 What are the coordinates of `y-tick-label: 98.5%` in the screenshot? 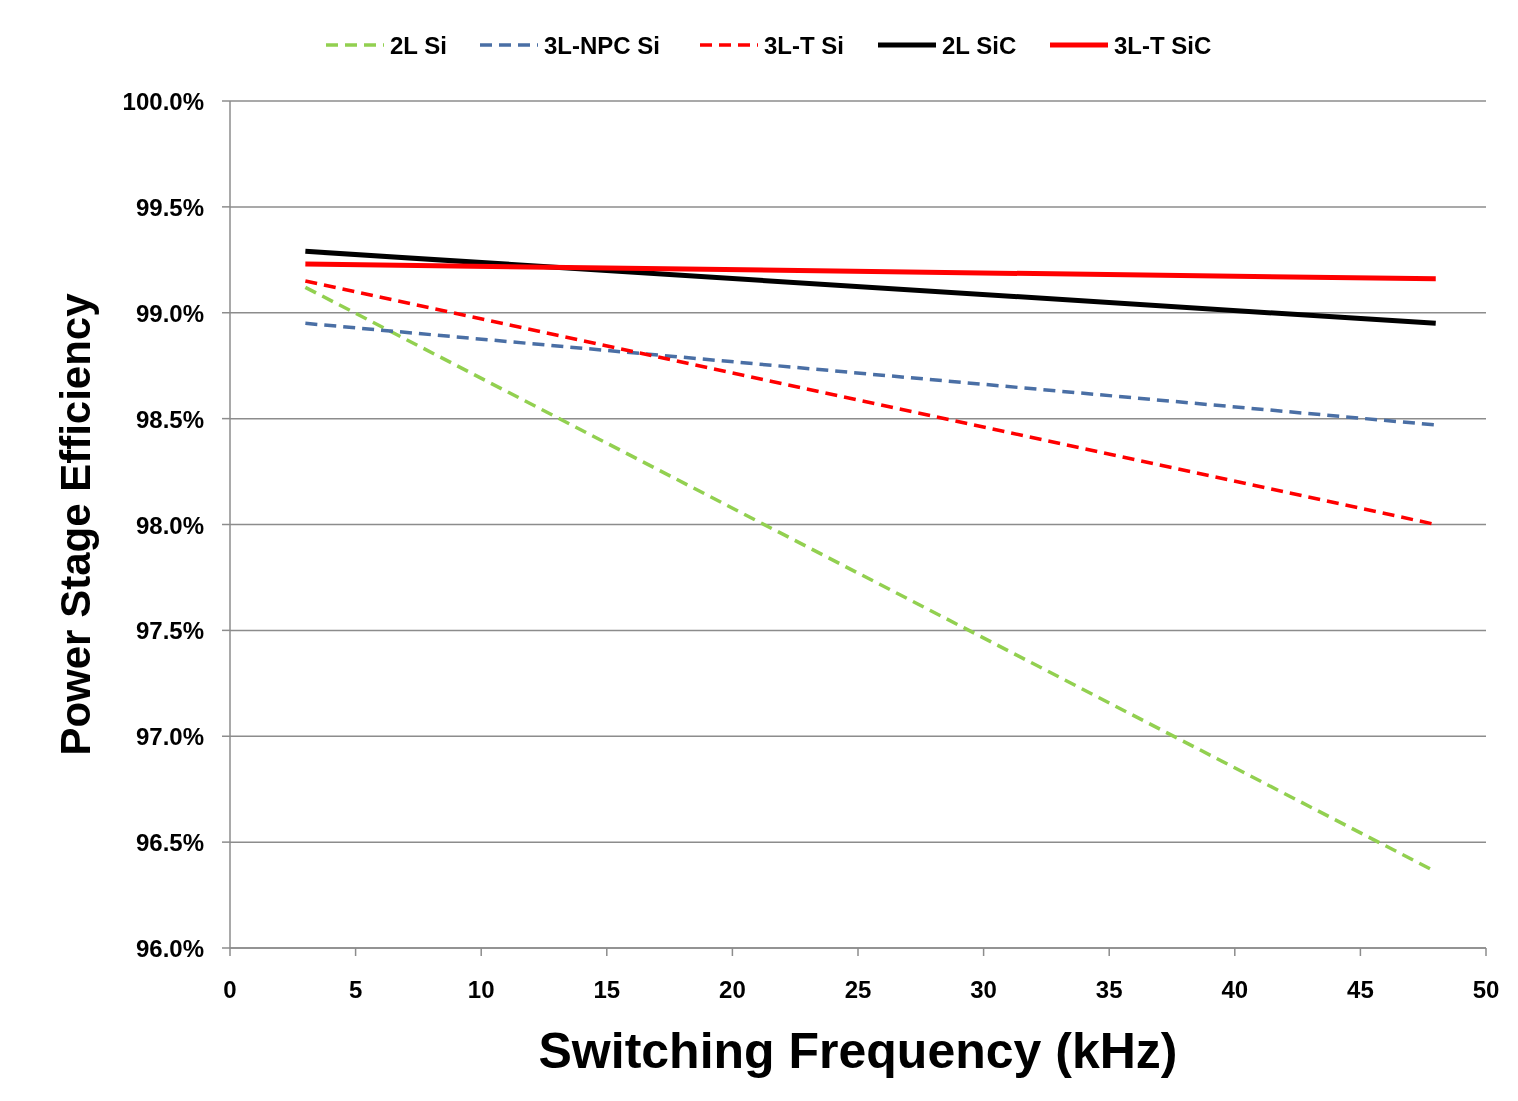 It's located at (169, 419).